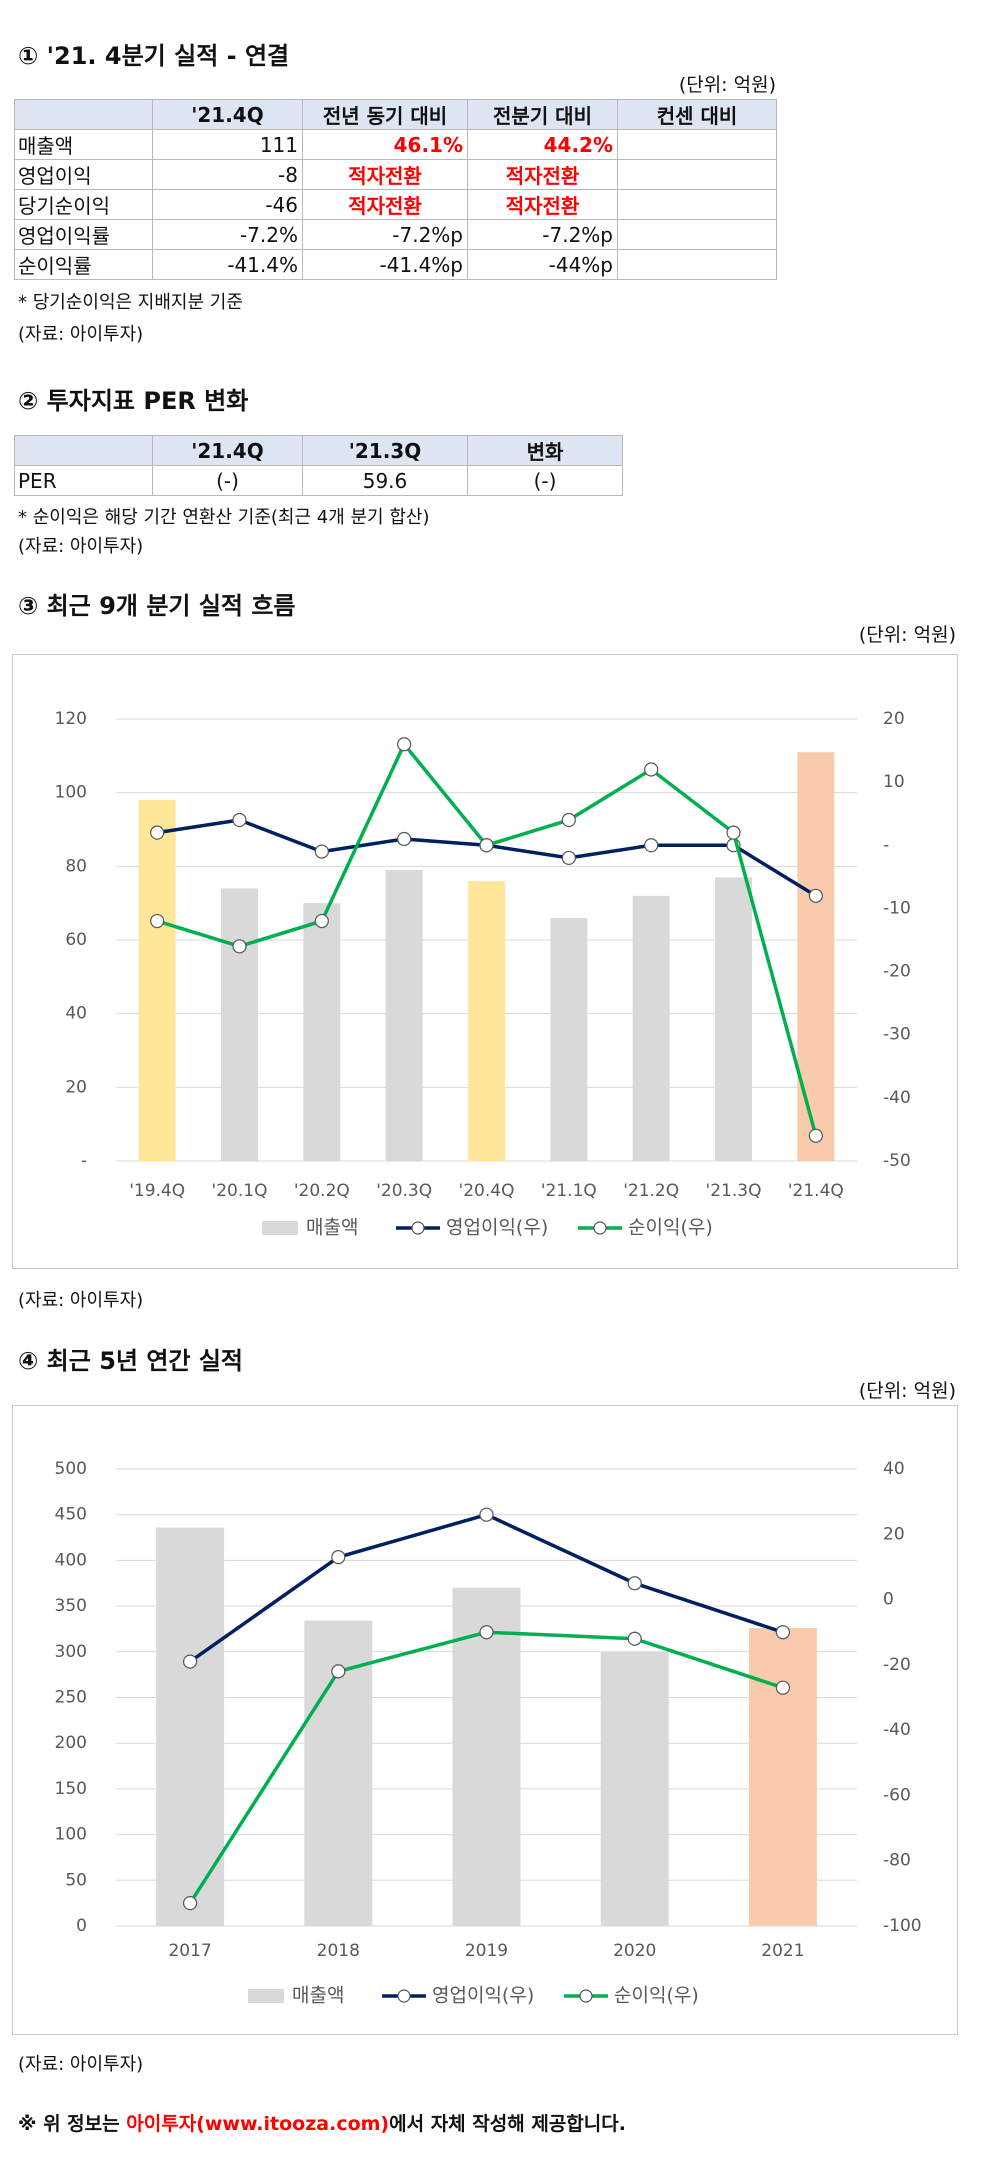 The image size is (985, 2181). I want to click on row-label: 매출액, so click(83, 144).